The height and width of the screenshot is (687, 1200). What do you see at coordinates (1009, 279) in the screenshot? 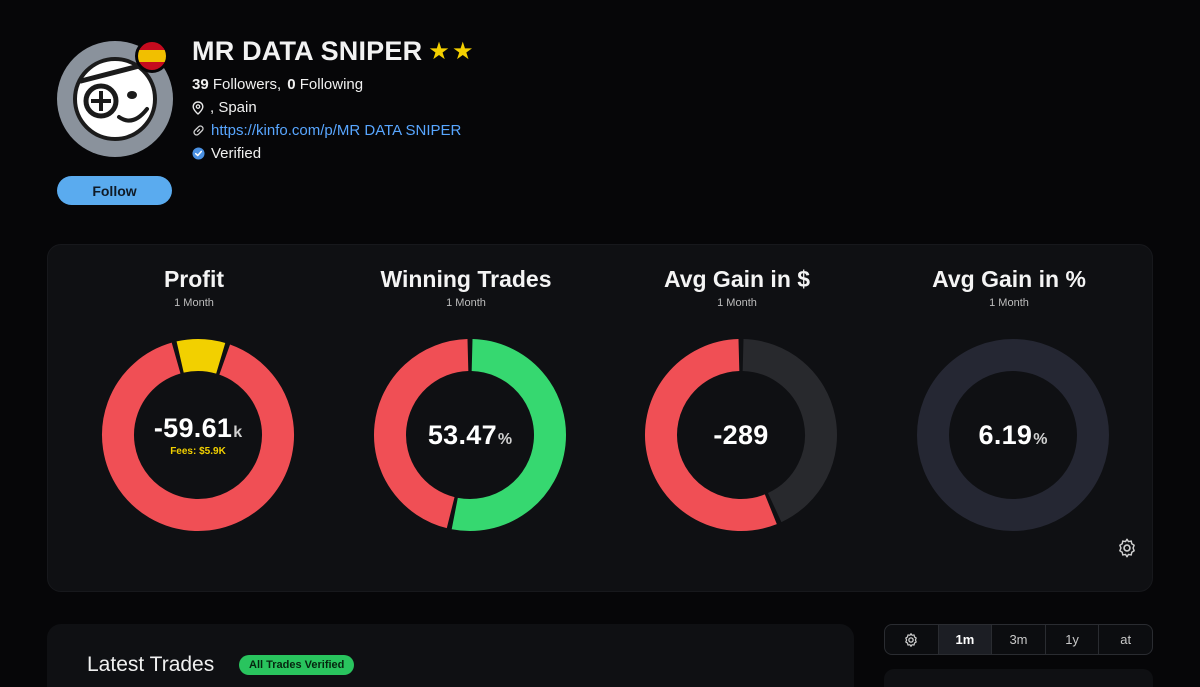
I see `stat-title: Avg Gain in %` at bounding box center [1009, 279].